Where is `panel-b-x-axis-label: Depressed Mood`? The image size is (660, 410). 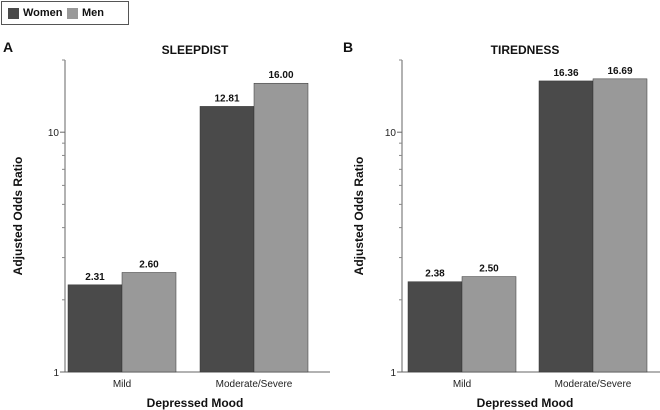
panel-b-x-axis-label: Depressed Mood is located at coordinates (525, 403).